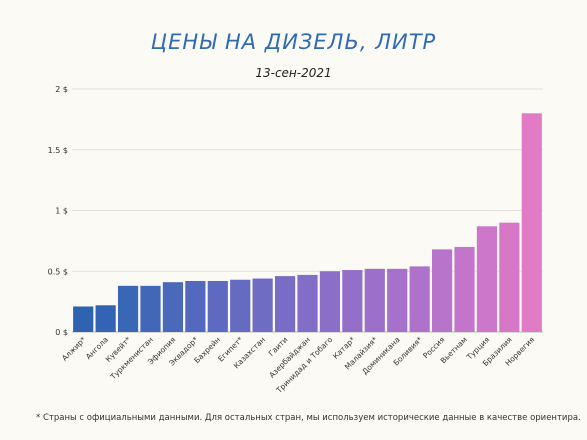  Describe the element at coordinates (61, 332) in the screenshot. I see `y-tick-label: 0 $` at that location.